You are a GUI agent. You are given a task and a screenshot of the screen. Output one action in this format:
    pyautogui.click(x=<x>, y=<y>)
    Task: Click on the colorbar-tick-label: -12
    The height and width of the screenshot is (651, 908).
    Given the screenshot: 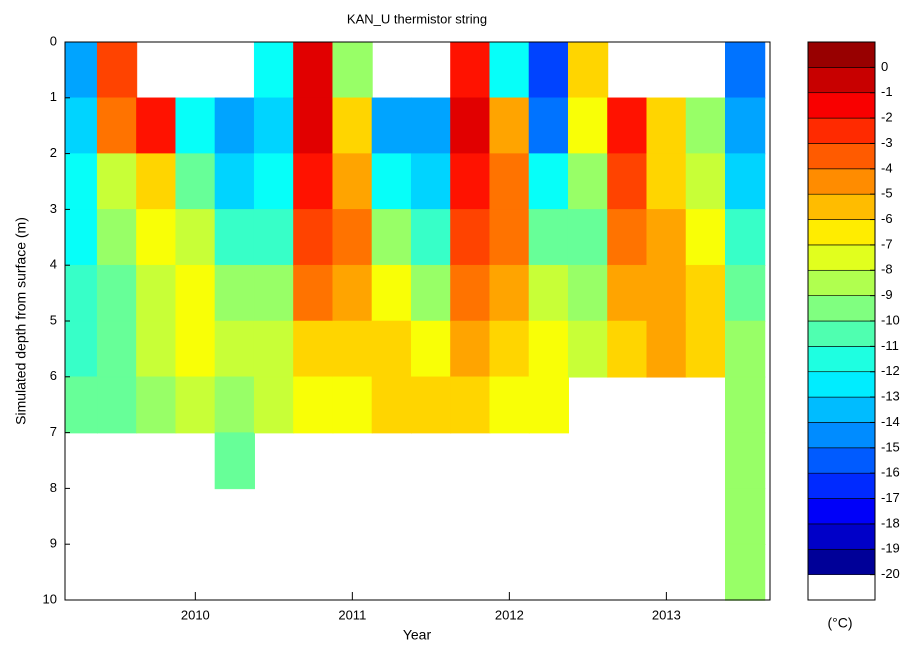 What is the action you would take?
    pyautogui.click(x=890, y=370)
    